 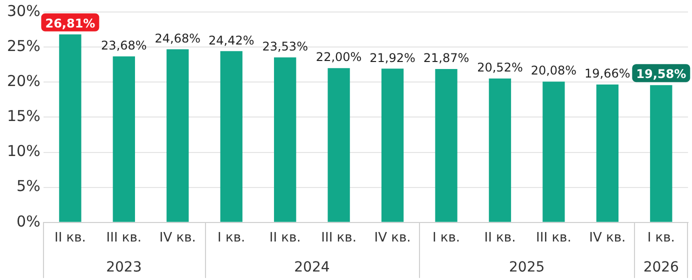 I want to click on data-label: 24,68%, so click(x=177, y=38).